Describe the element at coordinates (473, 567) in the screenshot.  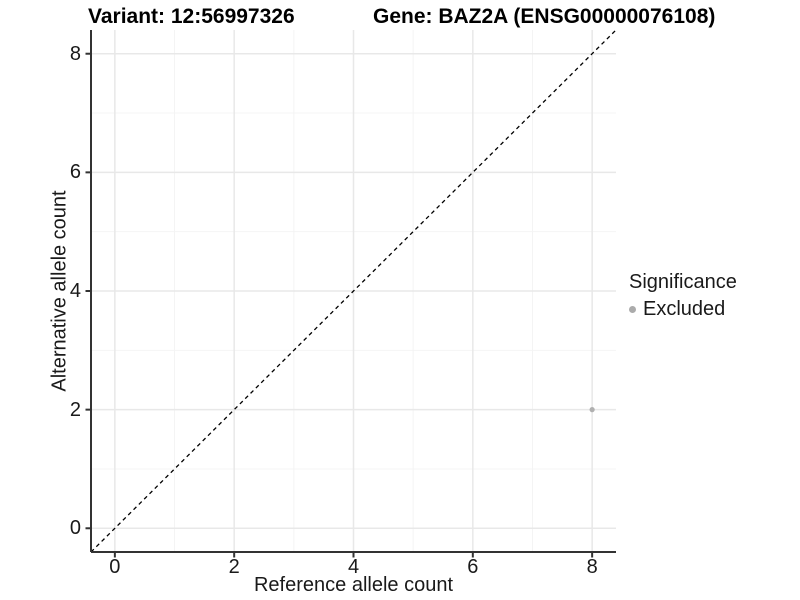
I see `x-tick-label: 6` at that location.